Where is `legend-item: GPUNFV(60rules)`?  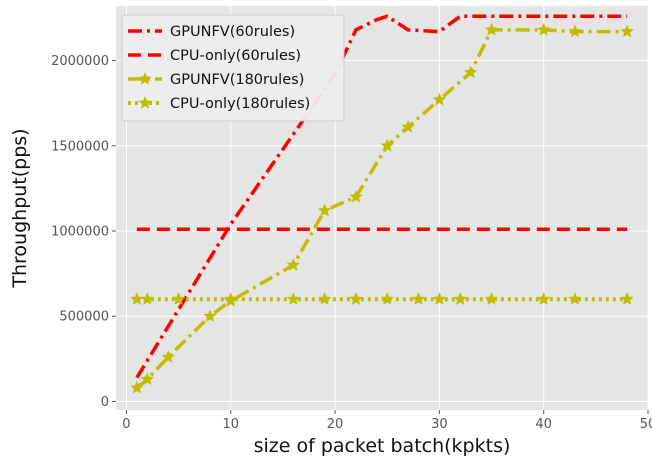 legend-item: GPUNFV(60rules) is located at coordinates (211, 32).